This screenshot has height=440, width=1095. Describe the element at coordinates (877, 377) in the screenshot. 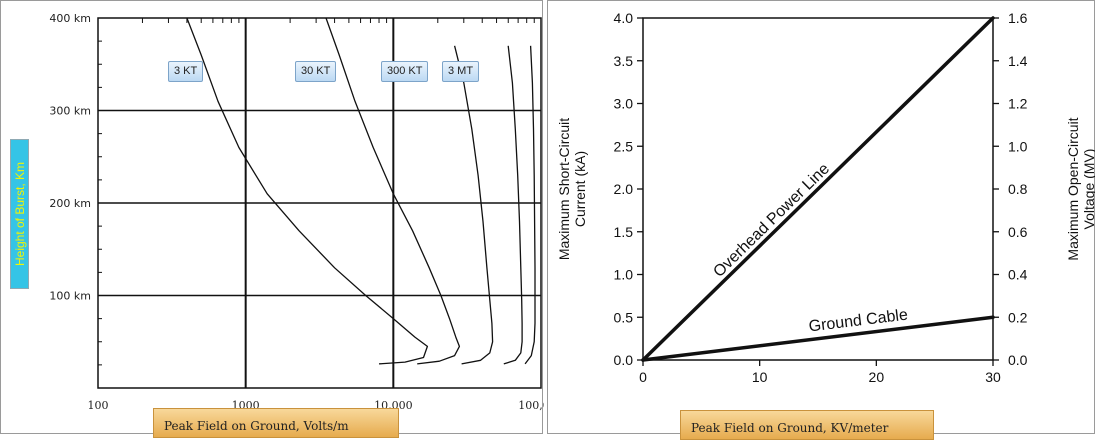

I see `x-tick-label: 20` at that location.